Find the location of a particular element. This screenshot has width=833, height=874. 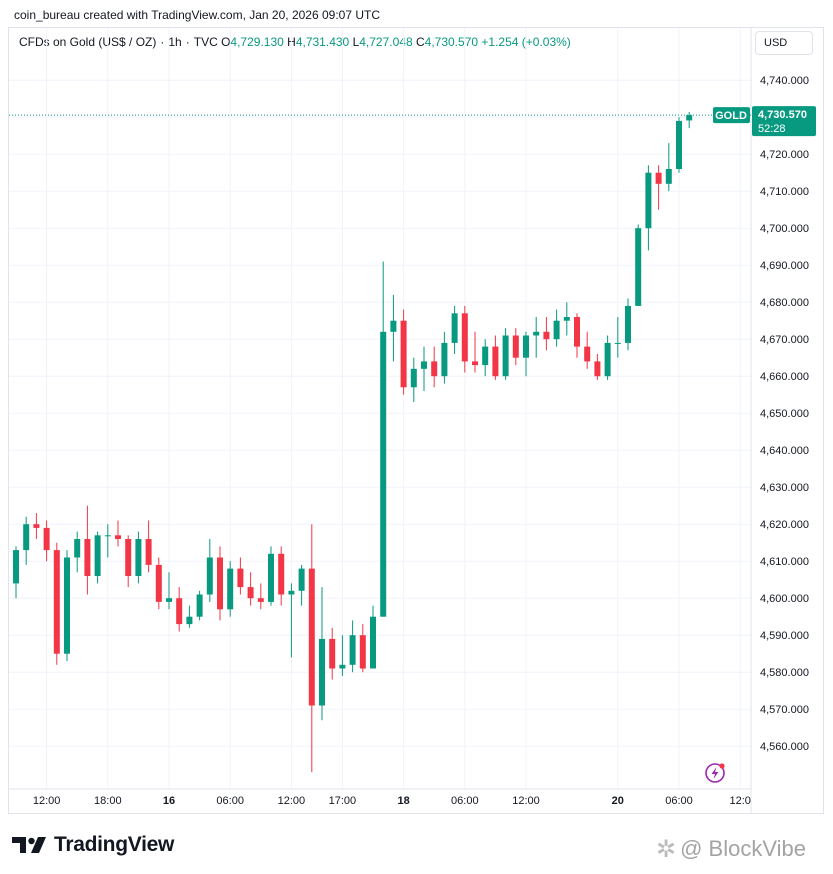

x-tick-label: 17:00 is located at coordinates (343, 801).